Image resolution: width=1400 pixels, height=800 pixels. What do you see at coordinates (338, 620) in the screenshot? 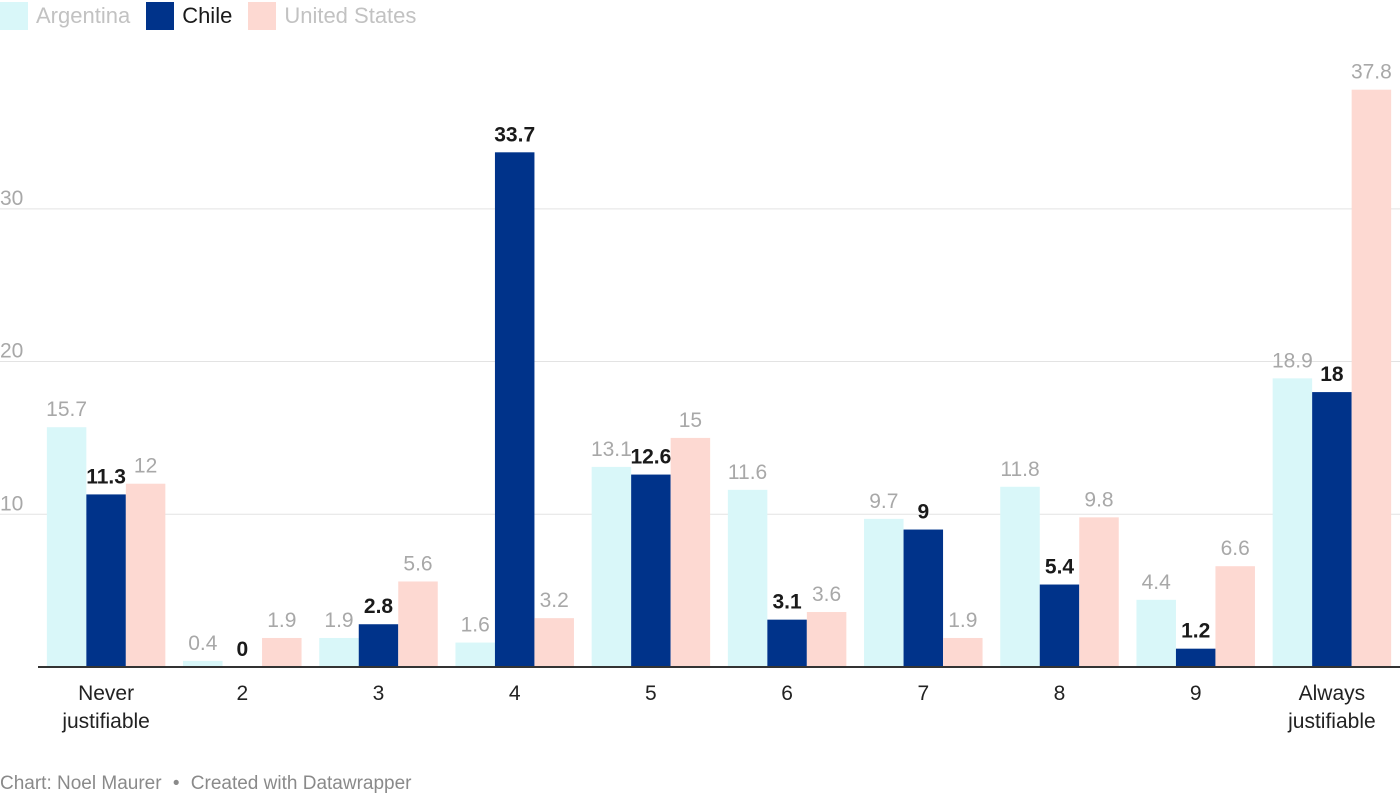
I see `value-label-argentina-3: 1.9` at bounding box center [338, 620].